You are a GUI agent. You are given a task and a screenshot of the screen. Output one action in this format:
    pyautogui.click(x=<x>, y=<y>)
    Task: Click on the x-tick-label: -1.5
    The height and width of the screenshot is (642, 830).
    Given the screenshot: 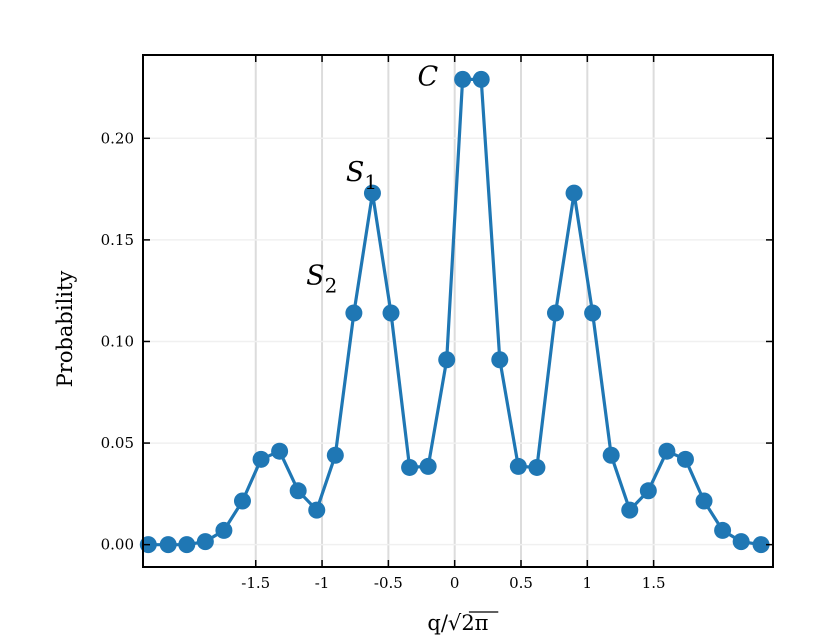 What is the action you would take?
    pyautogui.click(x=255, y=583)
    